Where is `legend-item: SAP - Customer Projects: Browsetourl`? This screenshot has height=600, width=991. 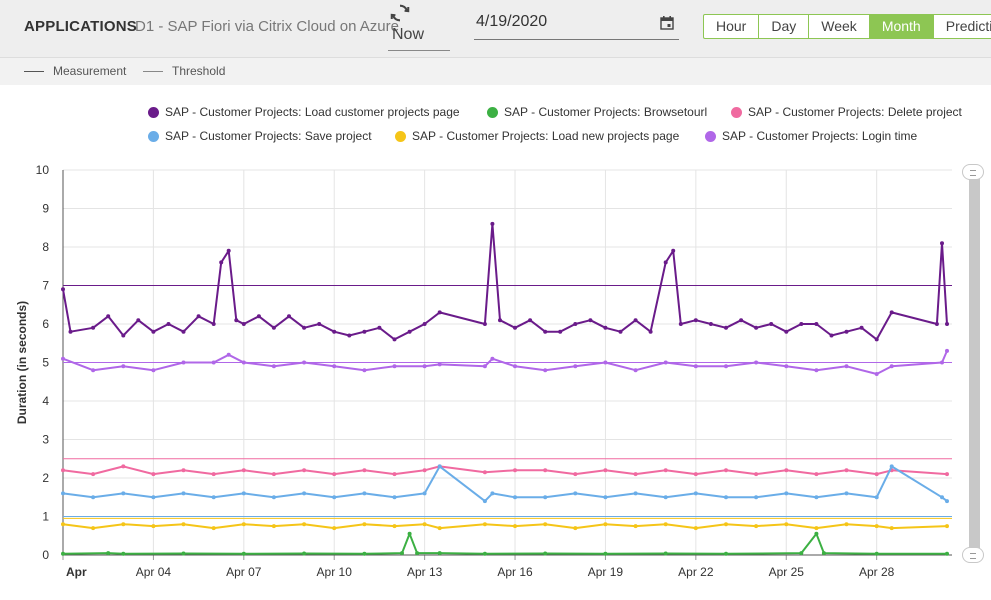
legend-item: SAP - Customer Projects: Browsetourl is located at coordinates (597, 112).